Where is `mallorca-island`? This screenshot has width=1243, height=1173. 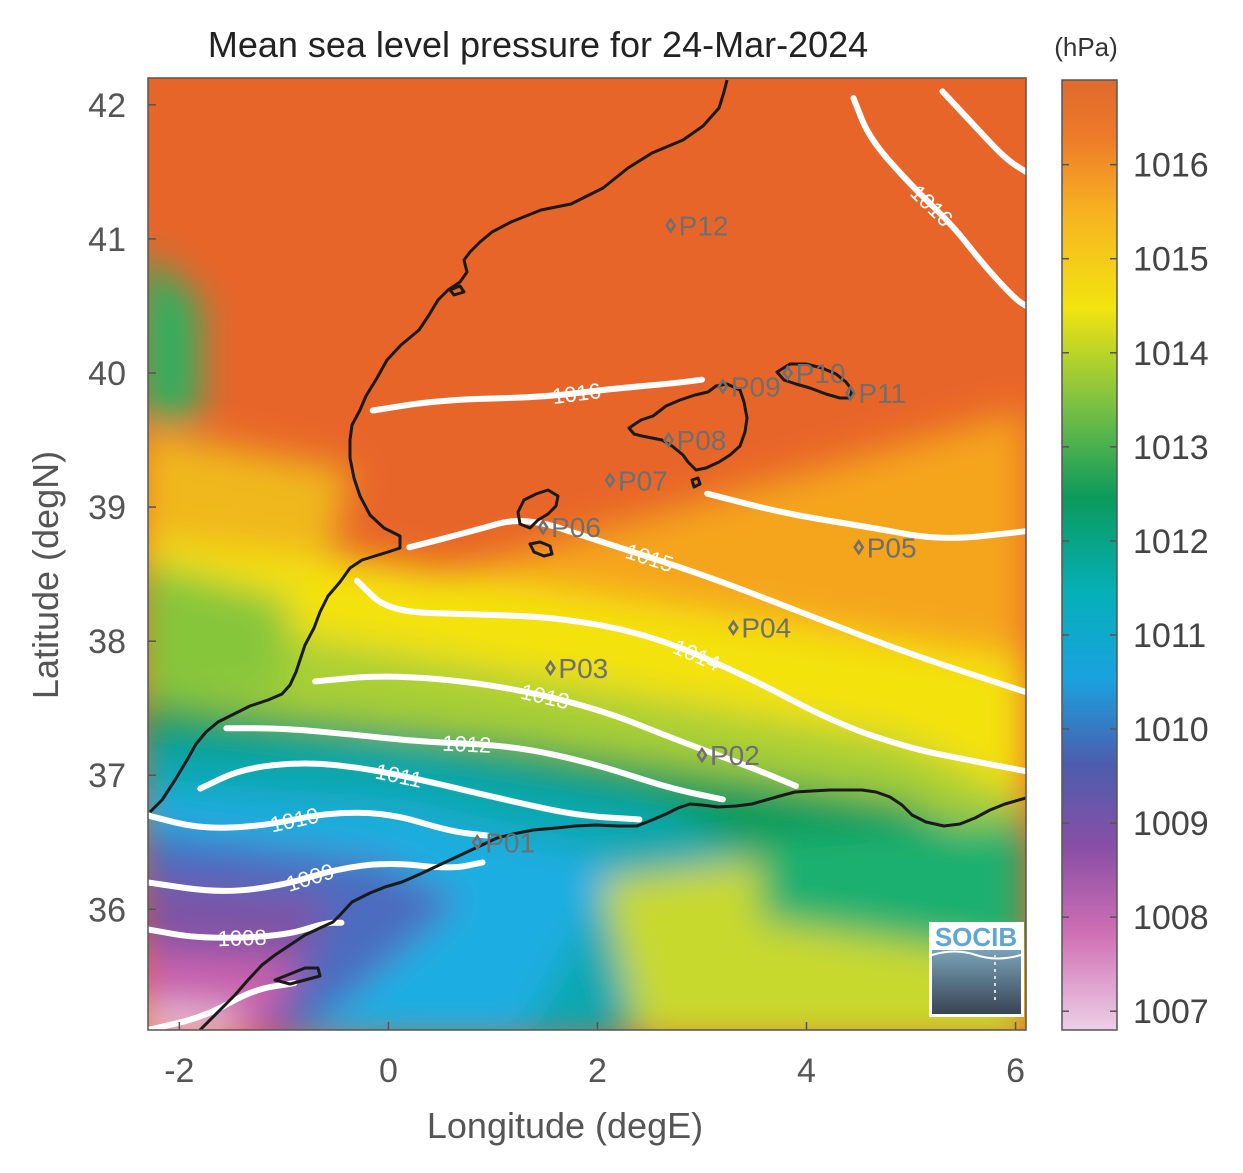
mallorca-island is located at coordinates (688, 427).